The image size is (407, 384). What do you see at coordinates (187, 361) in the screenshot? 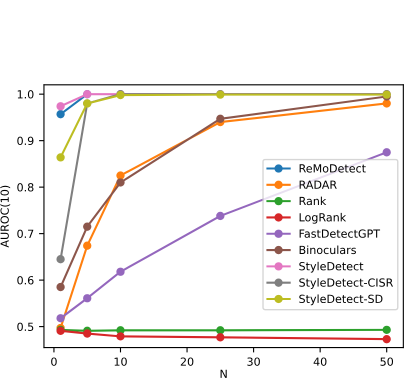
I see `x-tick-label: 20` at bounding box center [187, 361].